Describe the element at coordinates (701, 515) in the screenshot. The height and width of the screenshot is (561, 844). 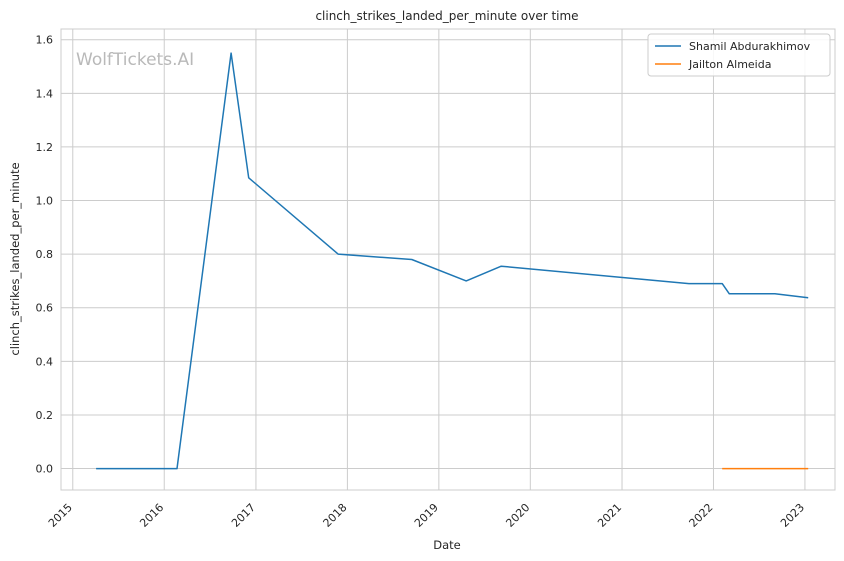
I see `x-tick-label: 2022` at that location.